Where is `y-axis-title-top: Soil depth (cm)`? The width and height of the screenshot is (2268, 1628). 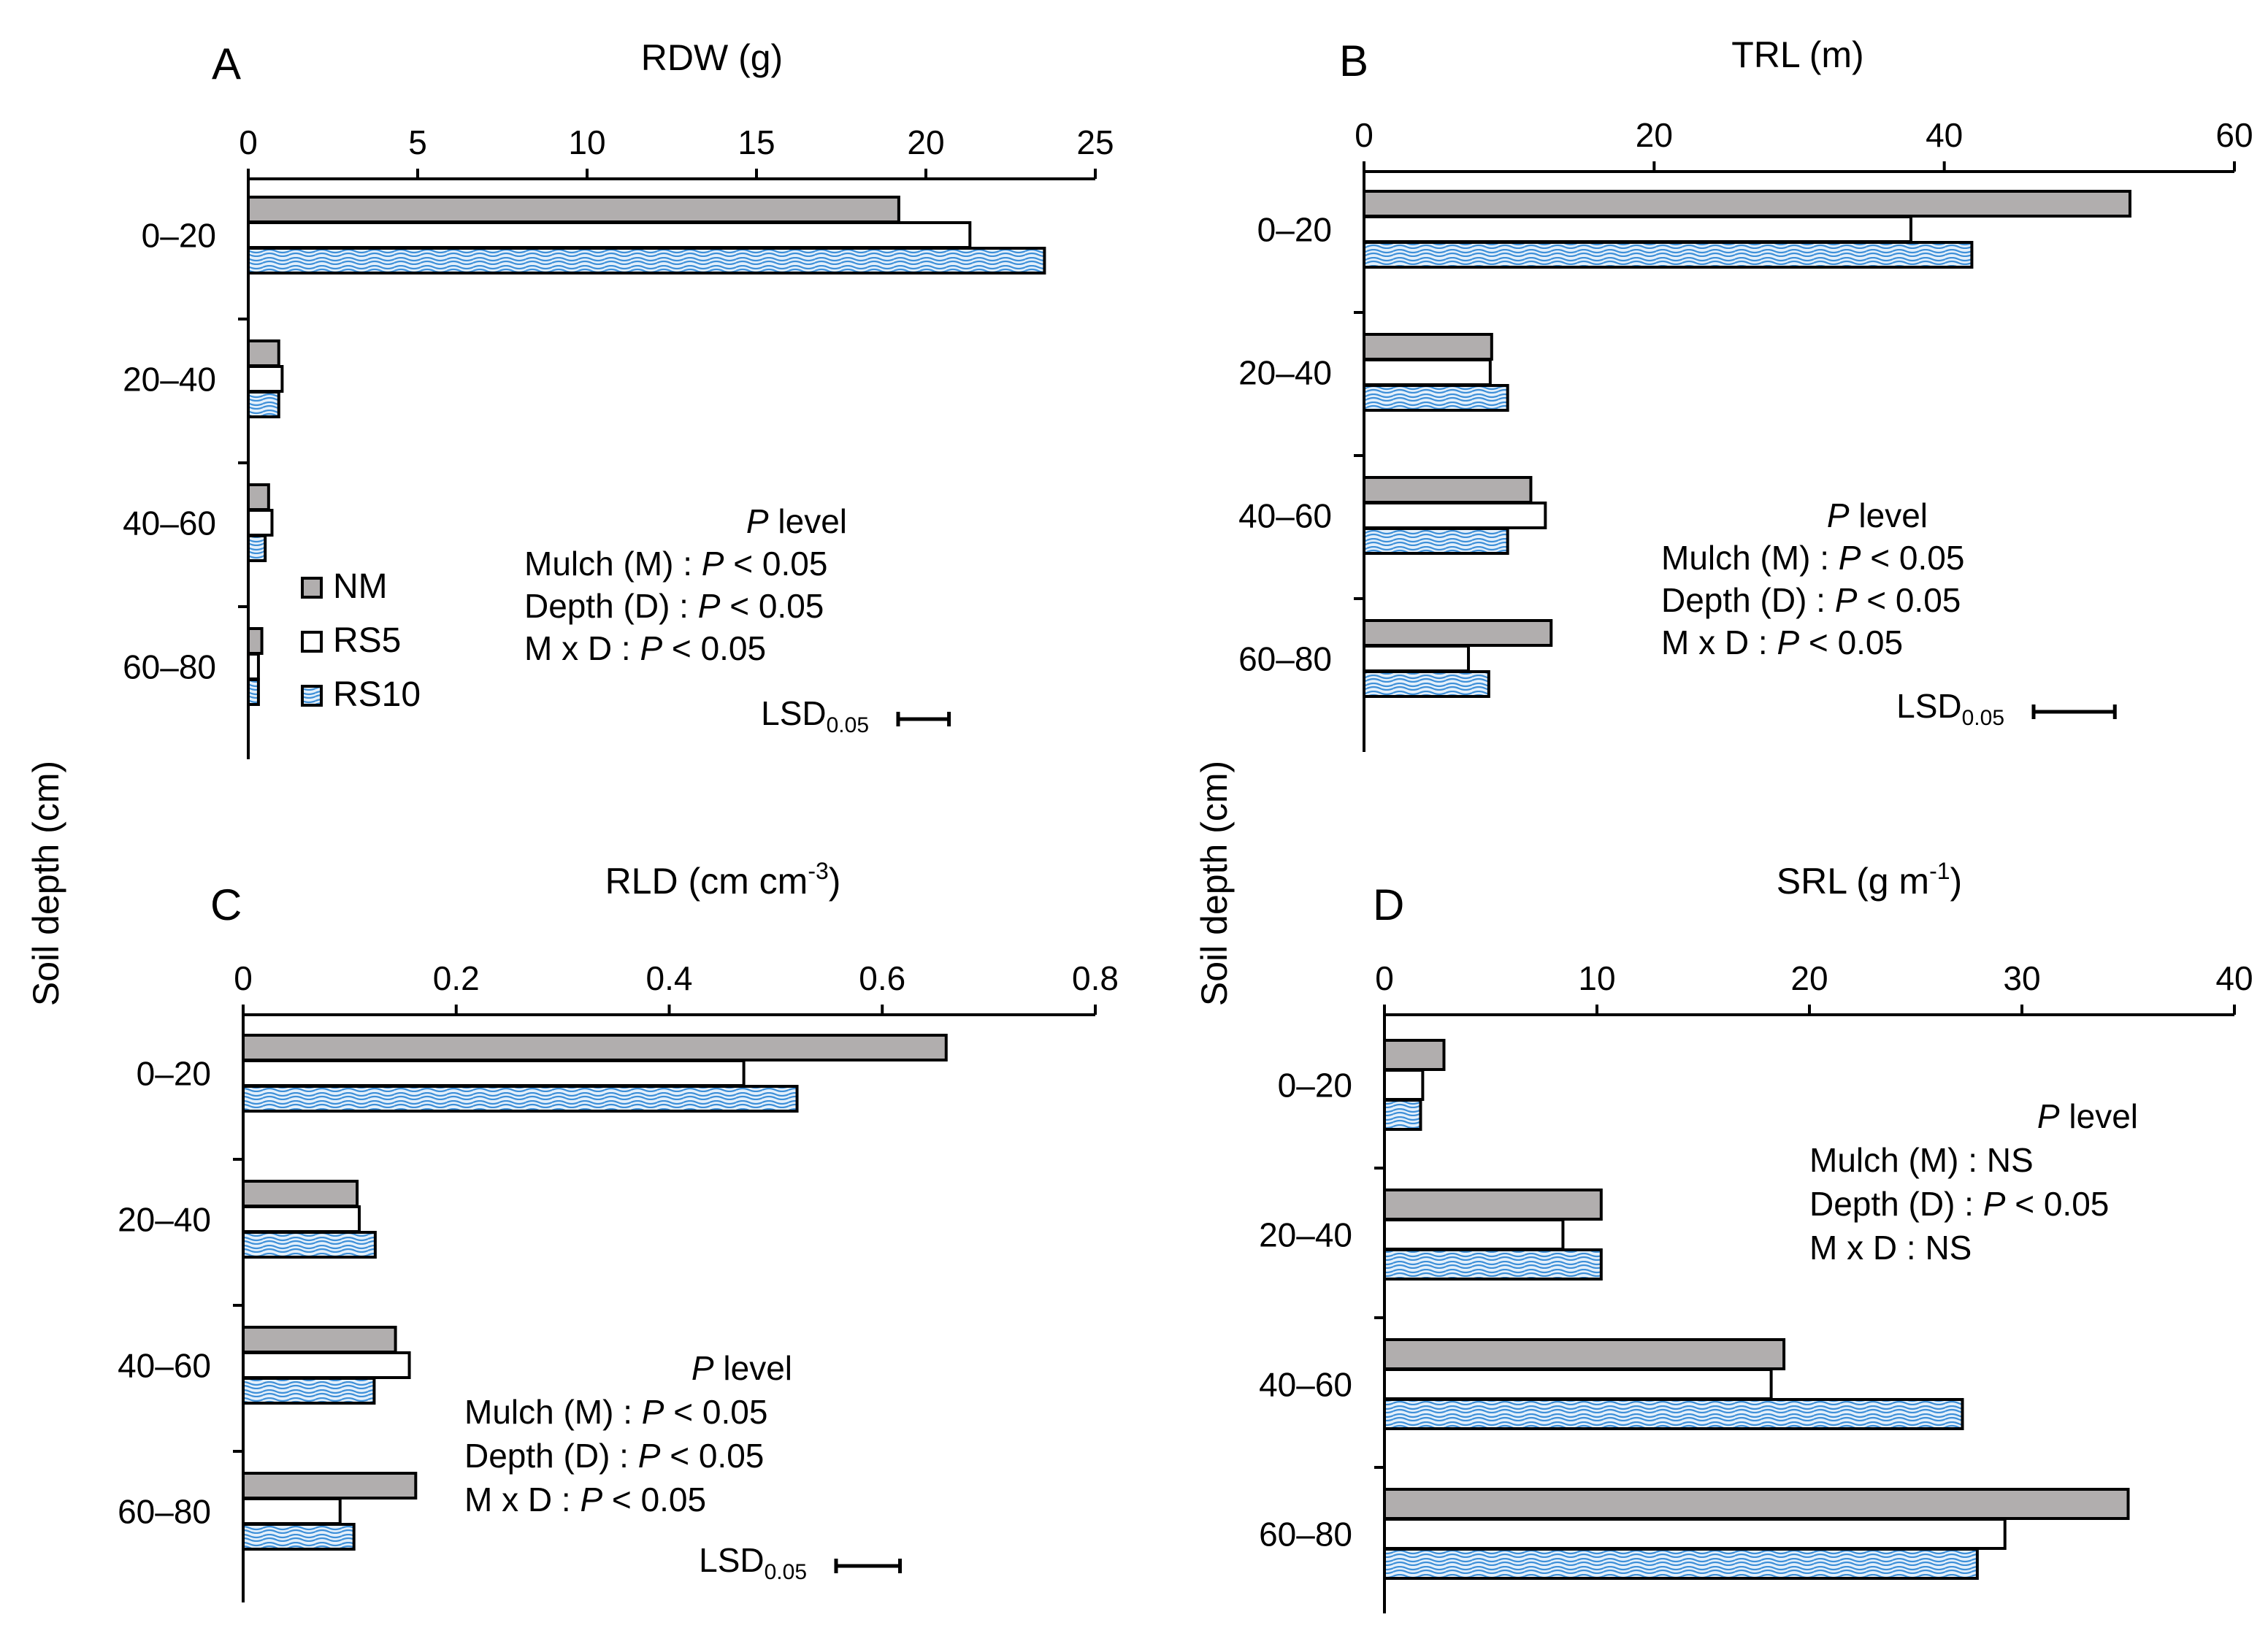
y-axis-title-top: Soil depth (cm) is located at coordinates (46, 883).